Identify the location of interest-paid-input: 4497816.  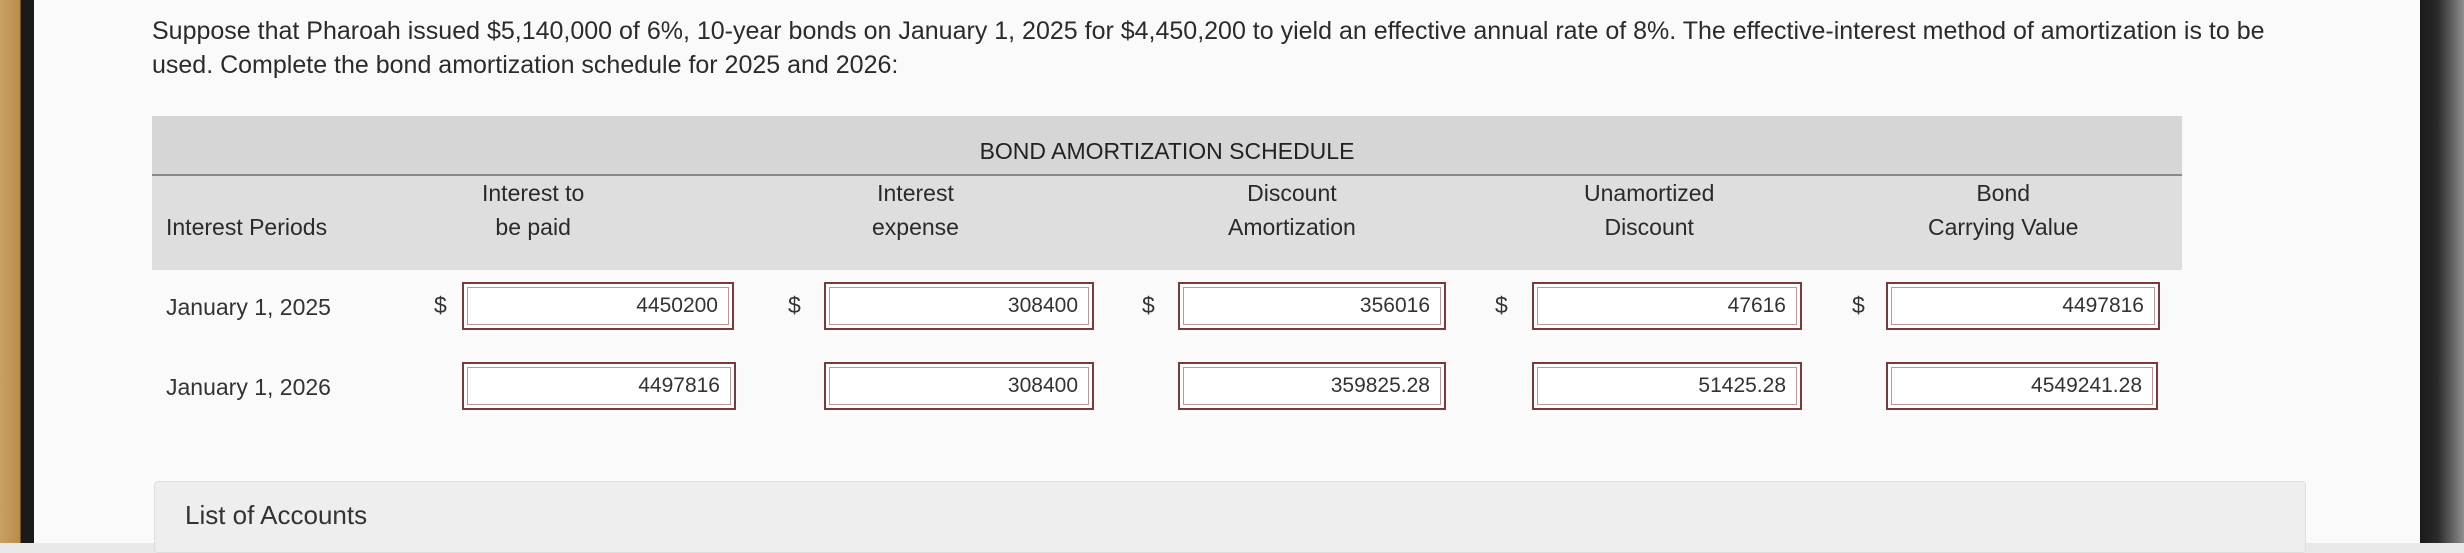
(599, 386).